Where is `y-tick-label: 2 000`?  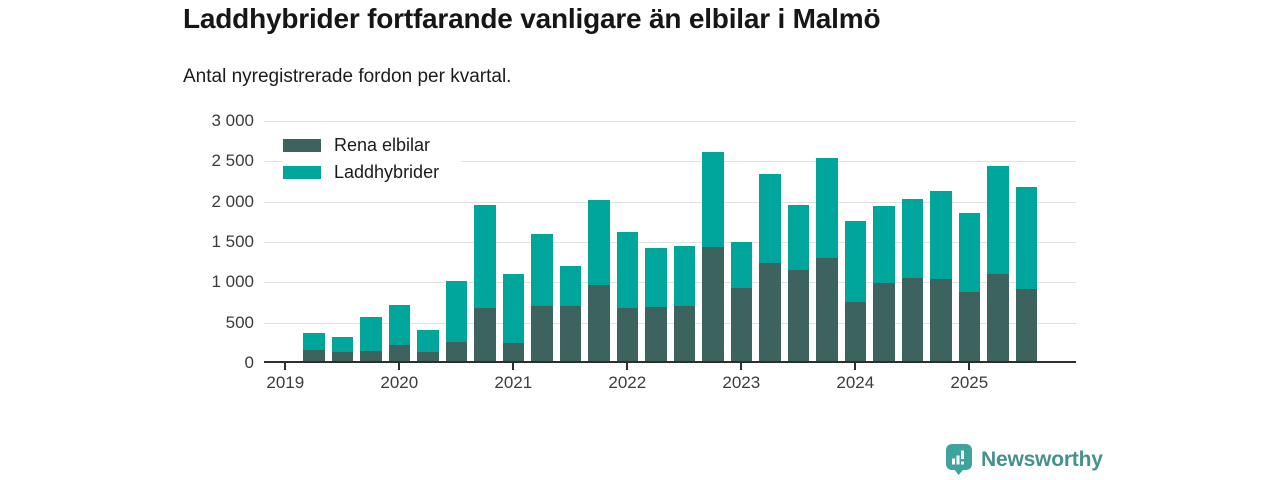 y-tick-label: 2 000 is located at coordinates (232, 201).